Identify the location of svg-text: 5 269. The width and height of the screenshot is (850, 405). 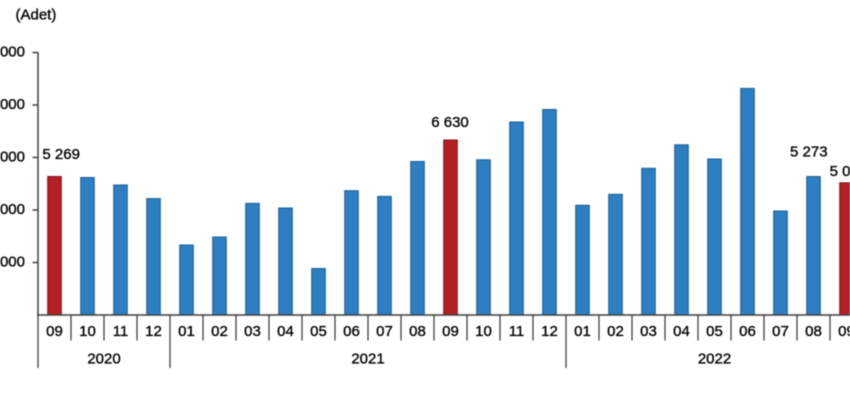
(61, 154).